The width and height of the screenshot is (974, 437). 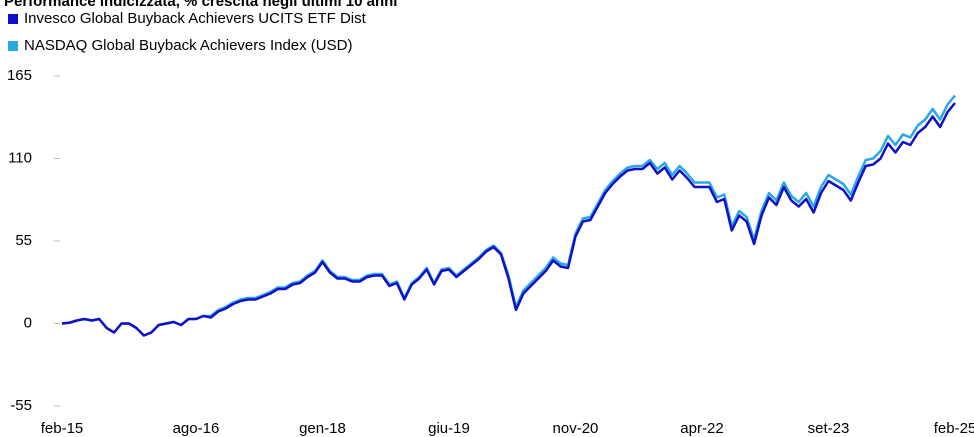 I want to click on x-tick-label: giu-19, so click(x=449, y=428).